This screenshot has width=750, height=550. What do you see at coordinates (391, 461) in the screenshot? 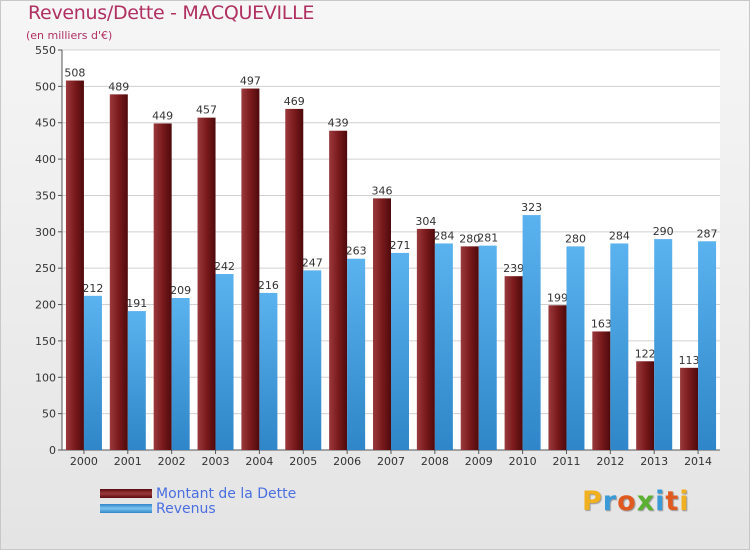
I see `x-tick-label: 2007` at bounding box center [391, 461].